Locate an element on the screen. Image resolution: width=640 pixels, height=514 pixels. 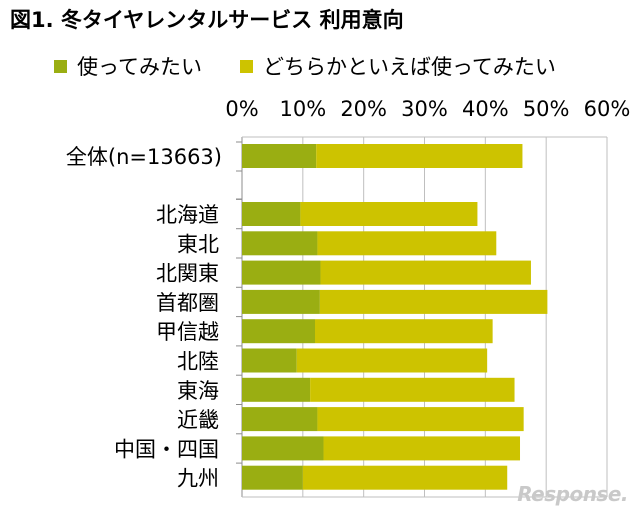
x-tick-label: 30% is located at coordinates (424, 109).